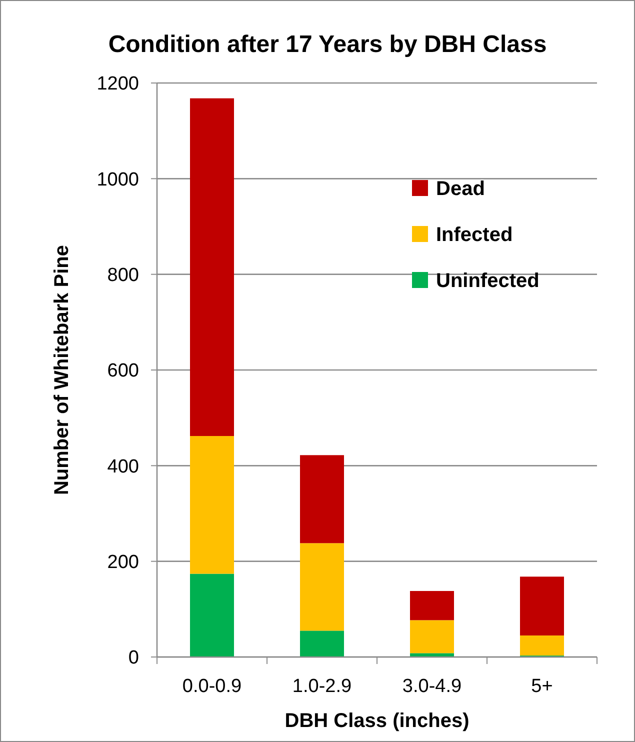  I want to click on y-tick-label: 600, so click(123, 371).